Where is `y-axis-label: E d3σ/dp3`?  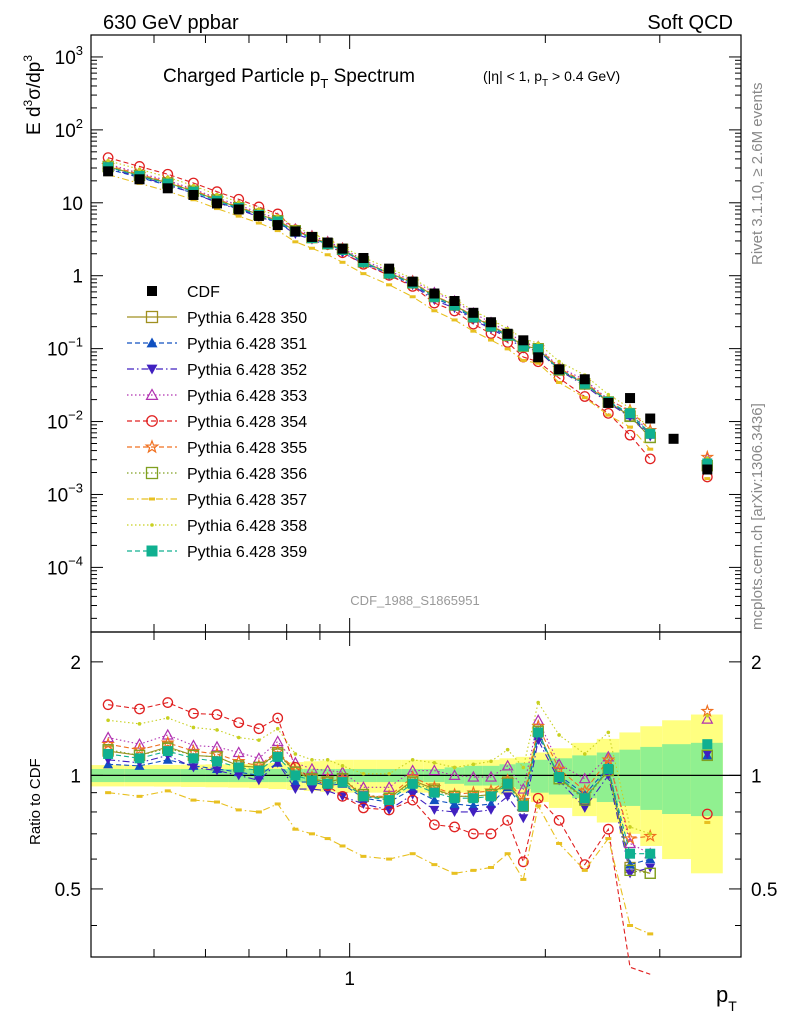
y-axis-label: E d3σ/dp3 is located at coordinates (33, 95).